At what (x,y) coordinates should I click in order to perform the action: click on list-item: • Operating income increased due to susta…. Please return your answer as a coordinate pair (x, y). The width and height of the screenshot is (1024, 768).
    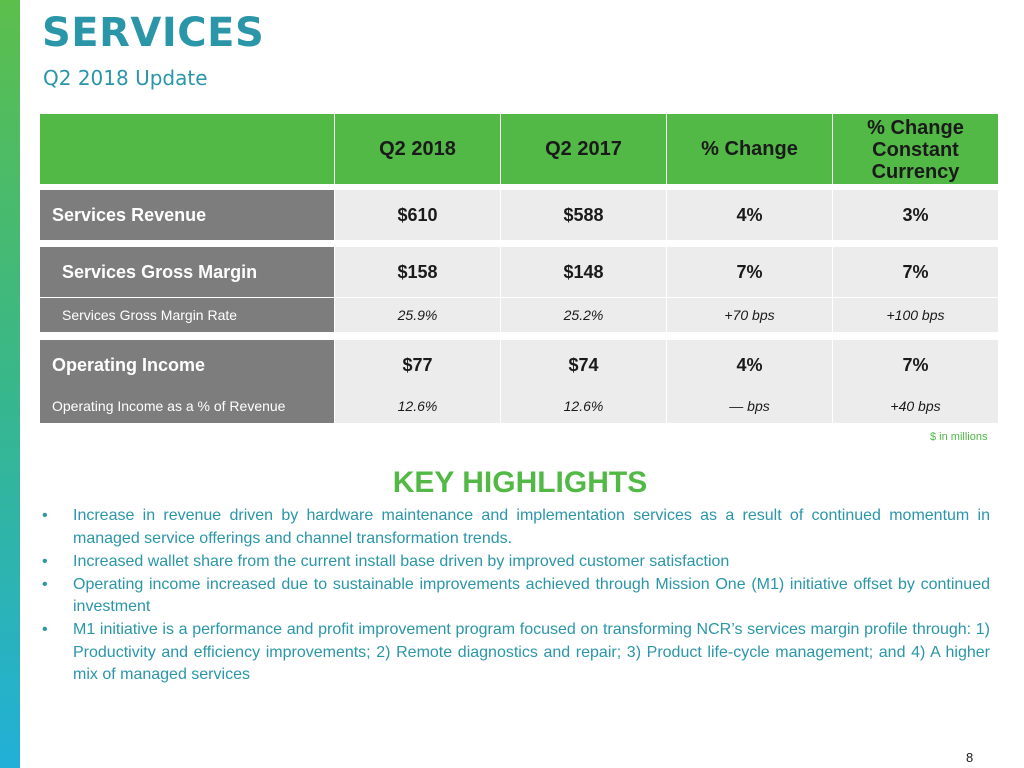
    Looking at the image, I should click on (516, 596).